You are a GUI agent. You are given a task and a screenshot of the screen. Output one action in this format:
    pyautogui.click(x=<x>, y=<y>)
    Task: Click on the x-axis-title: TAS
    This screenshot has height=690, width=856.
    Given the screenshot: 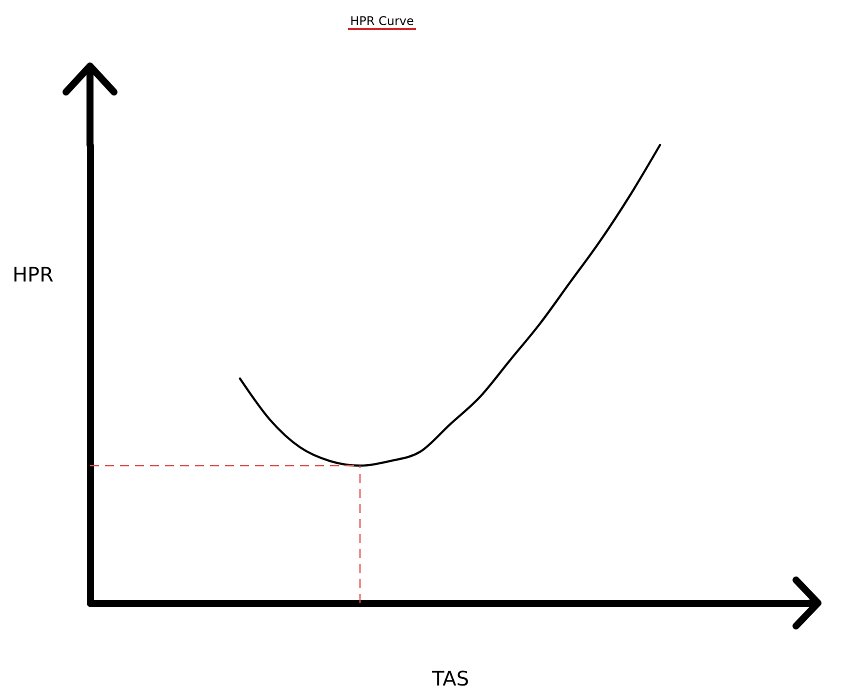 What is the action you would take?
    pyautogui.click(x=450, y=678)
    